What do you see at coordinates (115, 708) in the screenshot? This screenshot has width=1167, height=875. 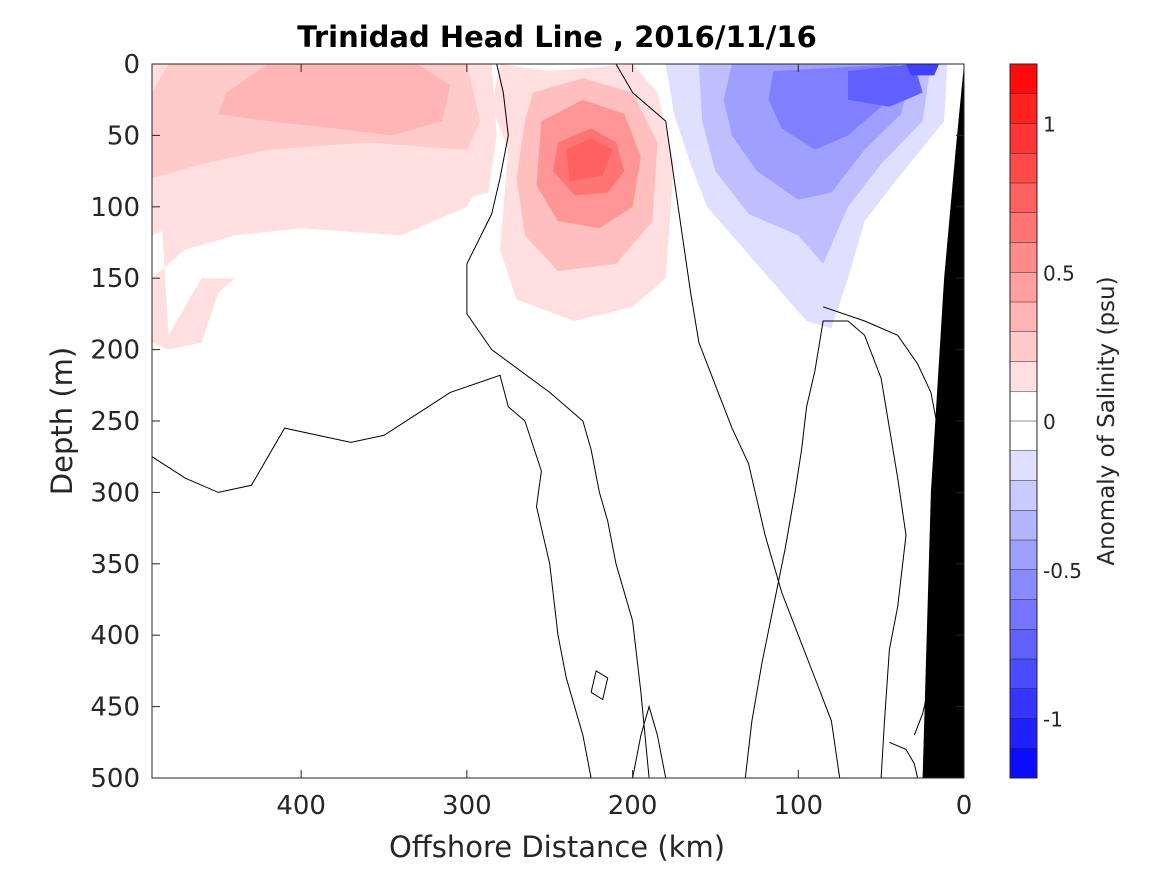 I see `y-tick-label: 450` at bounding box center [115, 708].